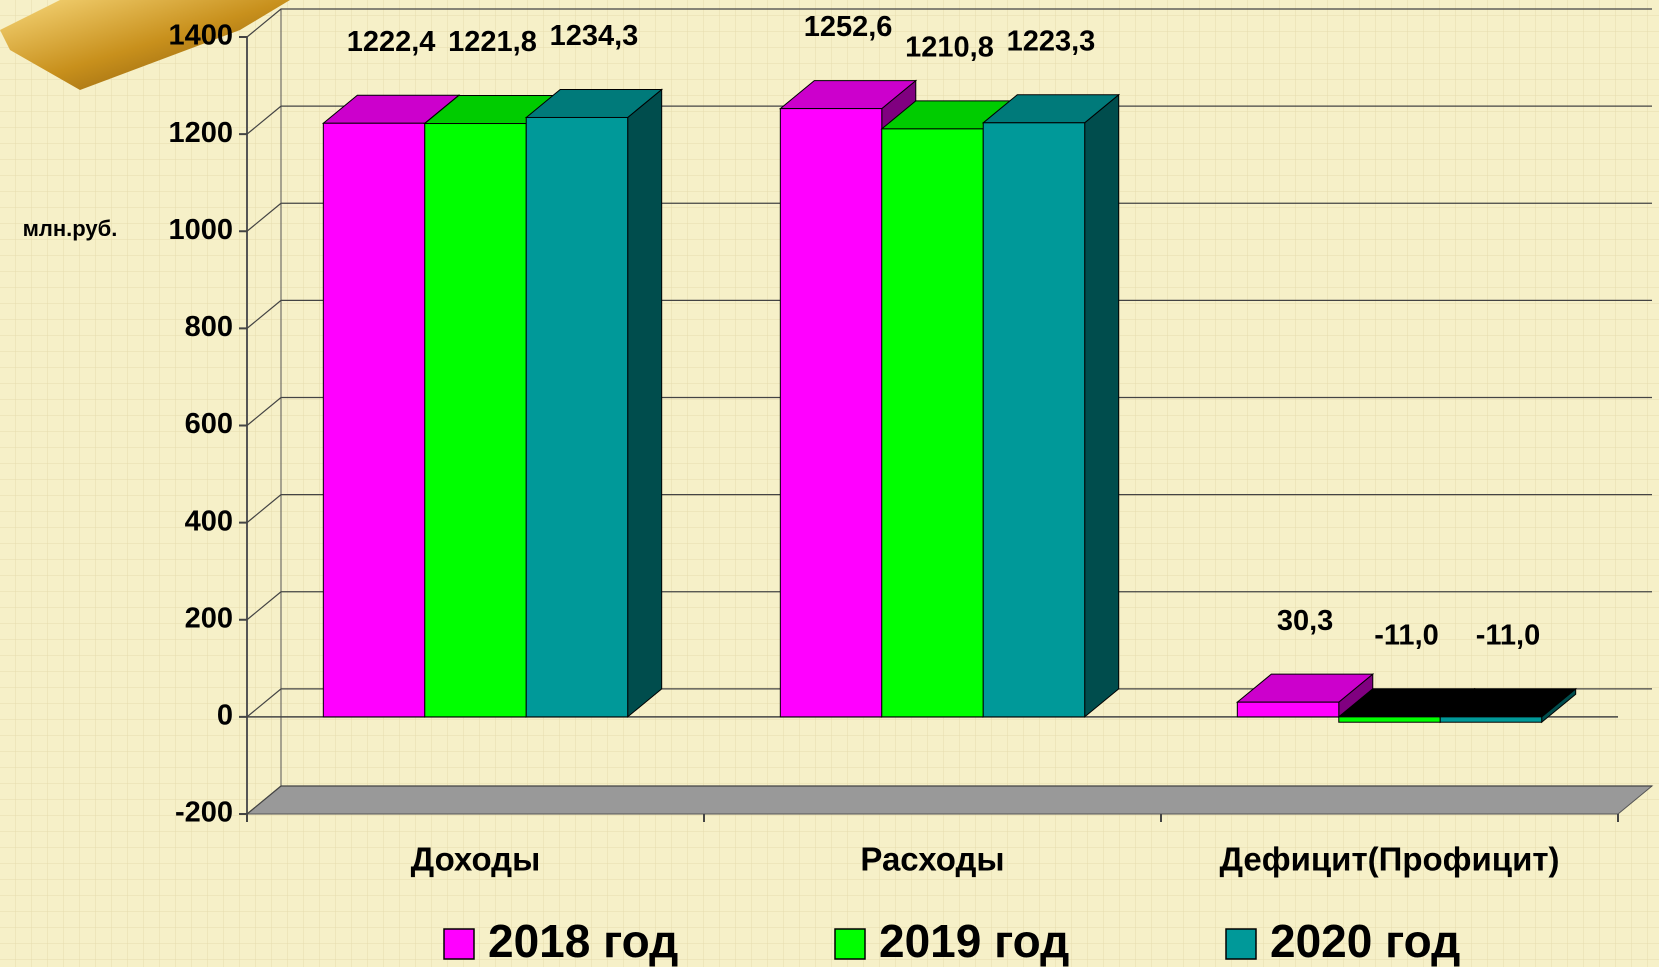 The width and height of the screenshot is (1659, 967). I want to click on value-label: 1221,8, so click(492, 42).